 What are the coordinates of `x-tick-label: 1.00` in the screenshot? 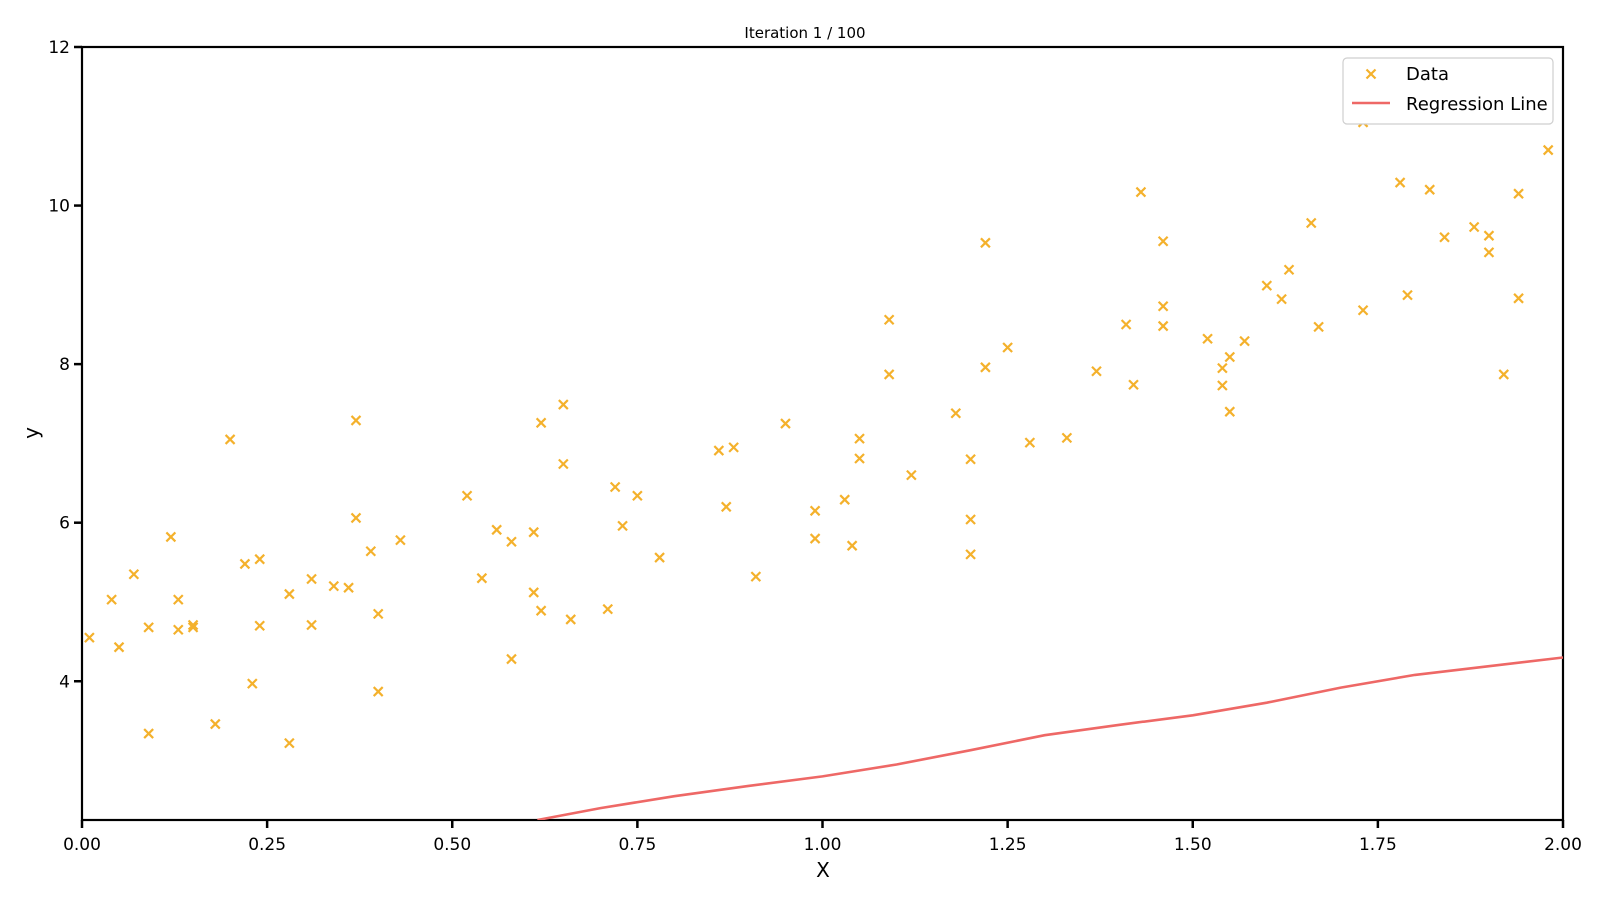 It's located at (823, 845).